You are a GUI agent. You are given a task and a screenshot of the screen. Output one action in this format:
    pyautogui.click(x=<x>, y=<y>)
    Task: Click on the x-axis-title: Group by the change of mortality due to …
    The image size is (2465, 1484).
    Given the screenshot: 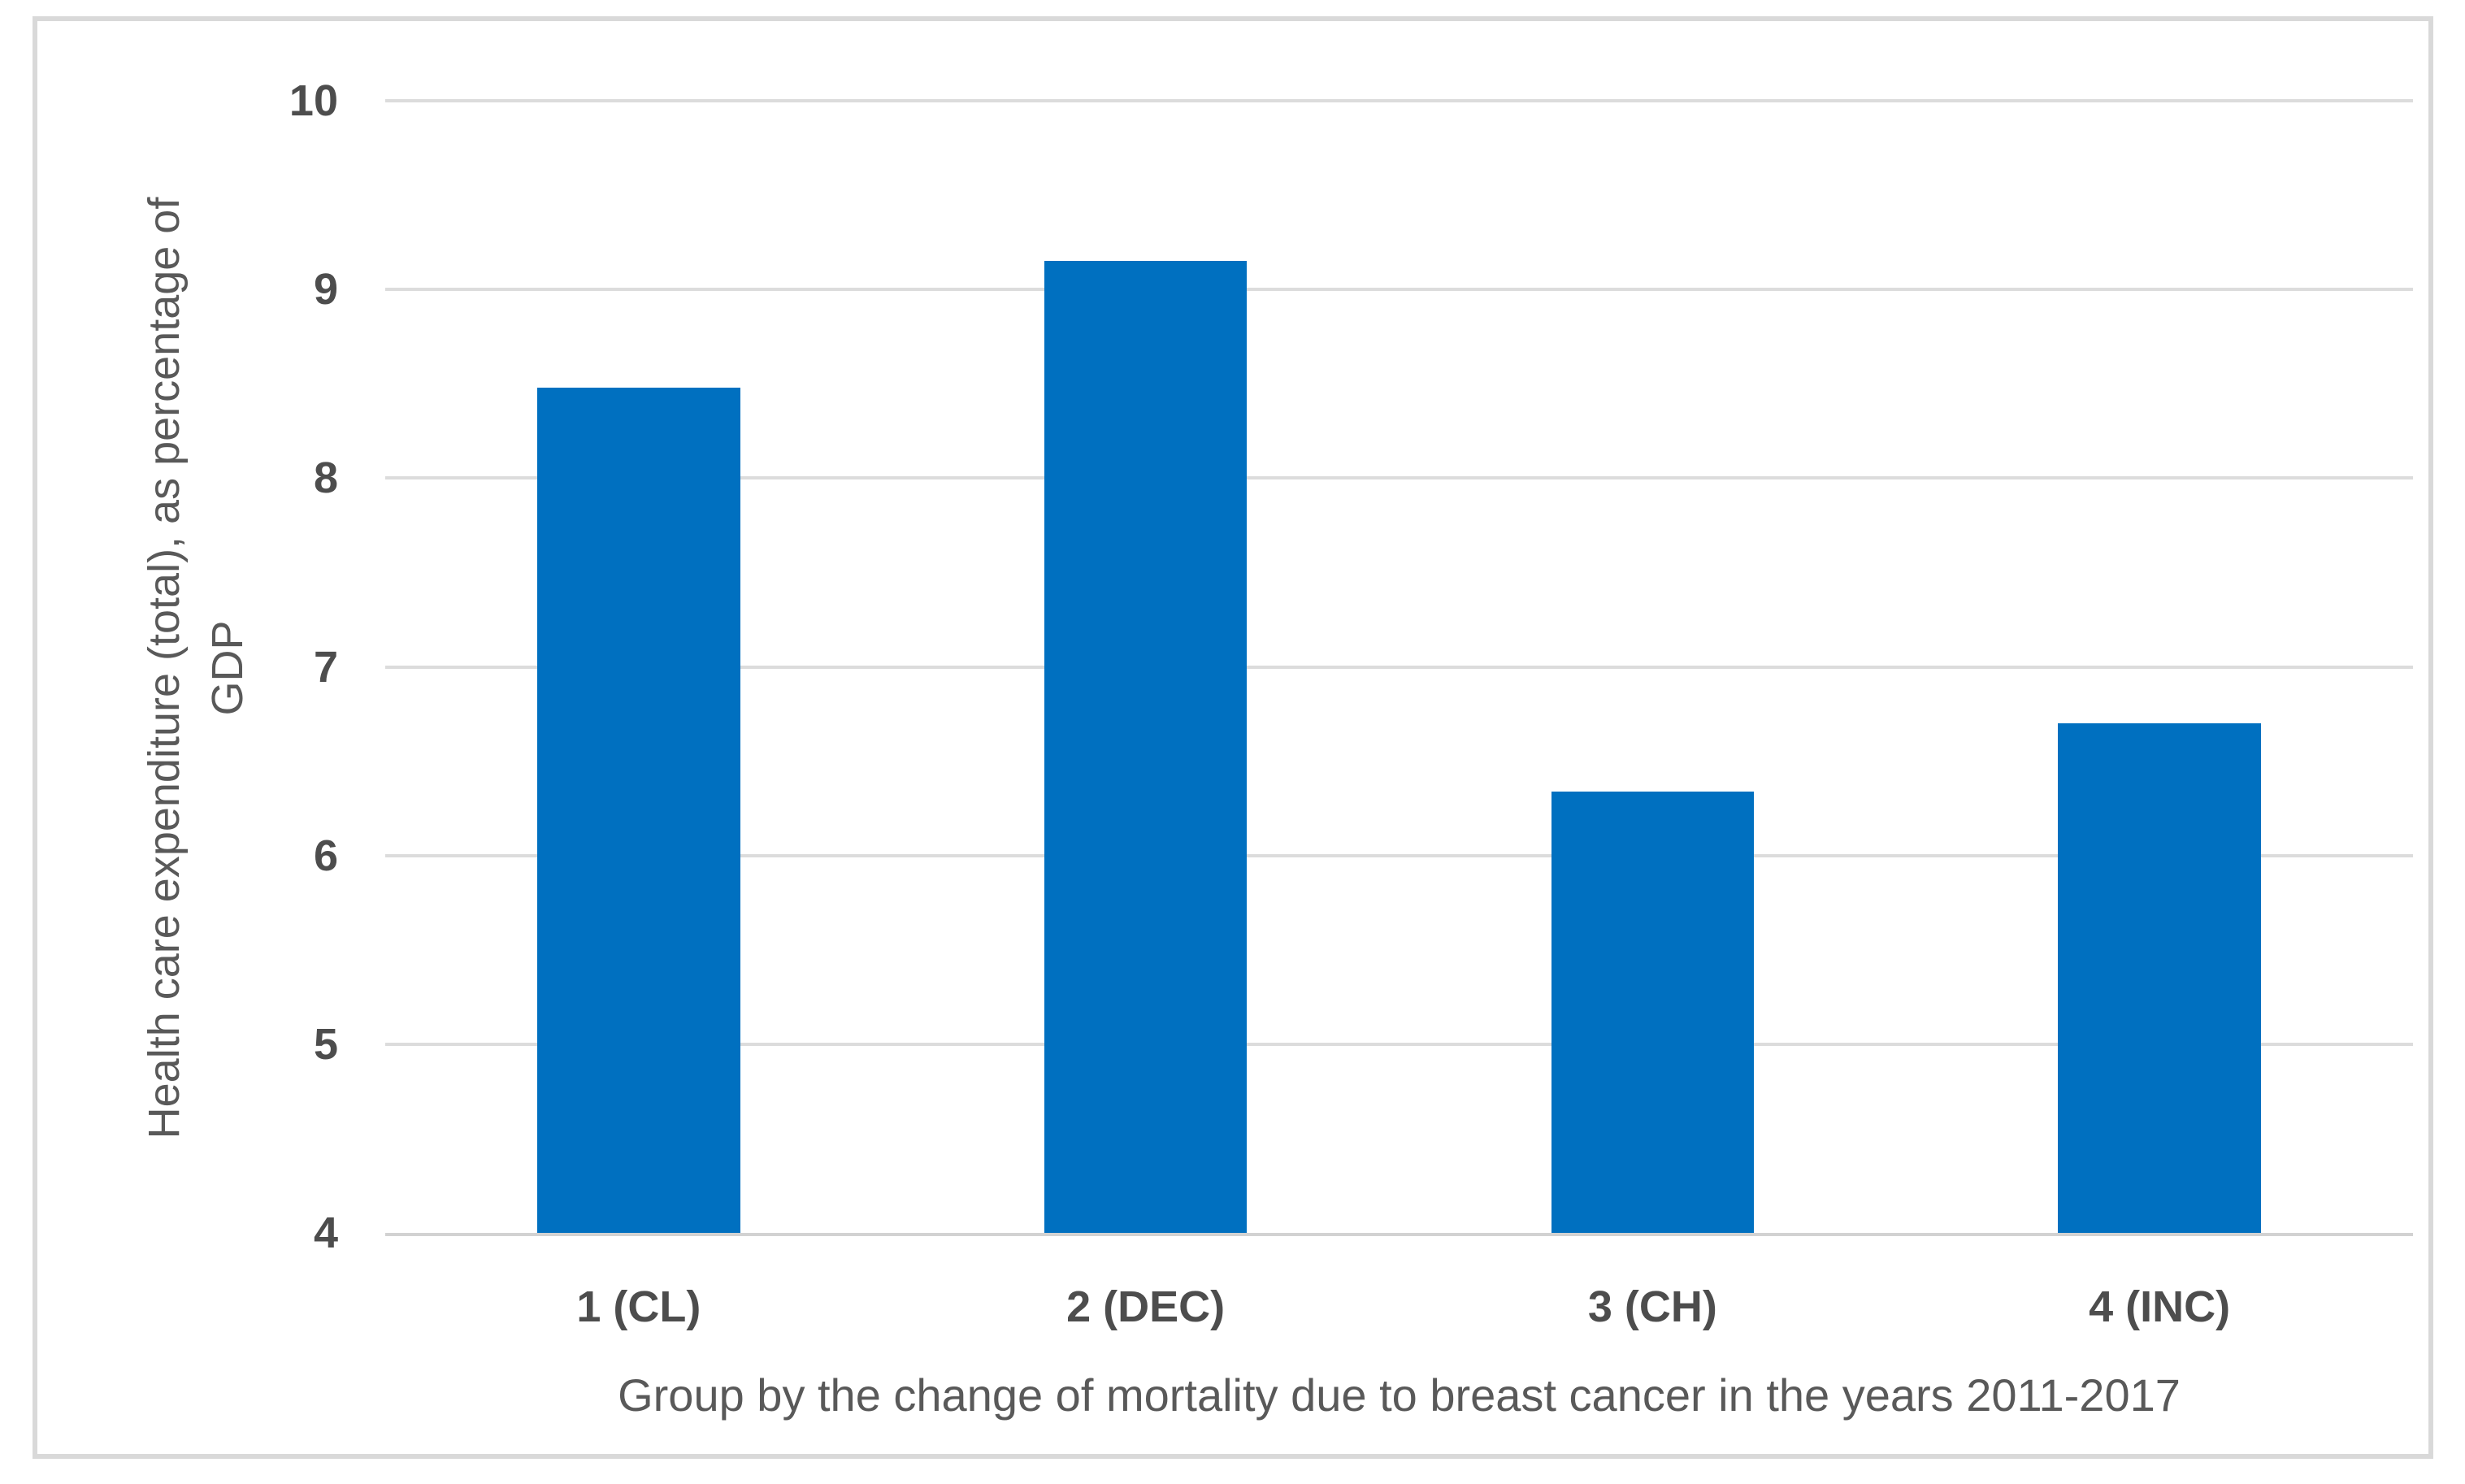 What is the action you would take?
    pyautogui.click(x=1399, y=1395)
    